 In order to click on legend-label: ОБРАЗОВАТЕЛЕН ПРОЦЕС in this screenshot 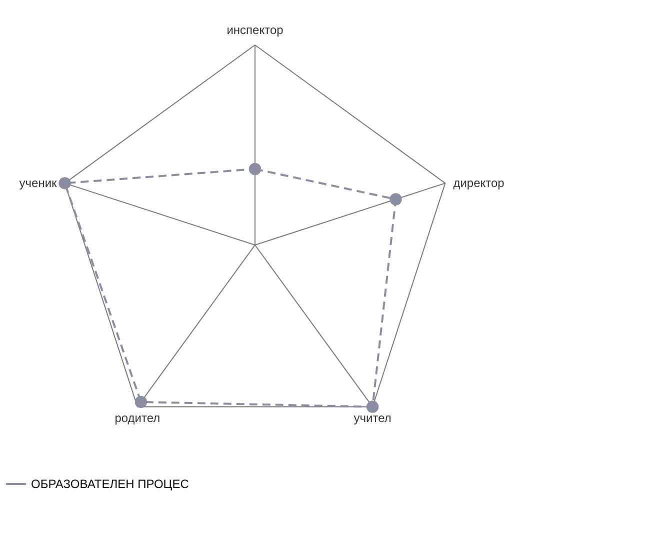, I will do `click(110, 484)`.